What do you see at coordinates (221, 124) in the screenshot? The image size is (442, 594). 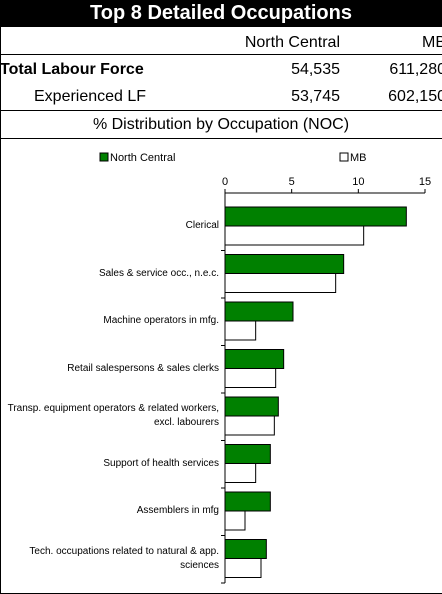 I see `subtitle: % Distribution by Occupation (NOC)` at bounding box center [221, 124].